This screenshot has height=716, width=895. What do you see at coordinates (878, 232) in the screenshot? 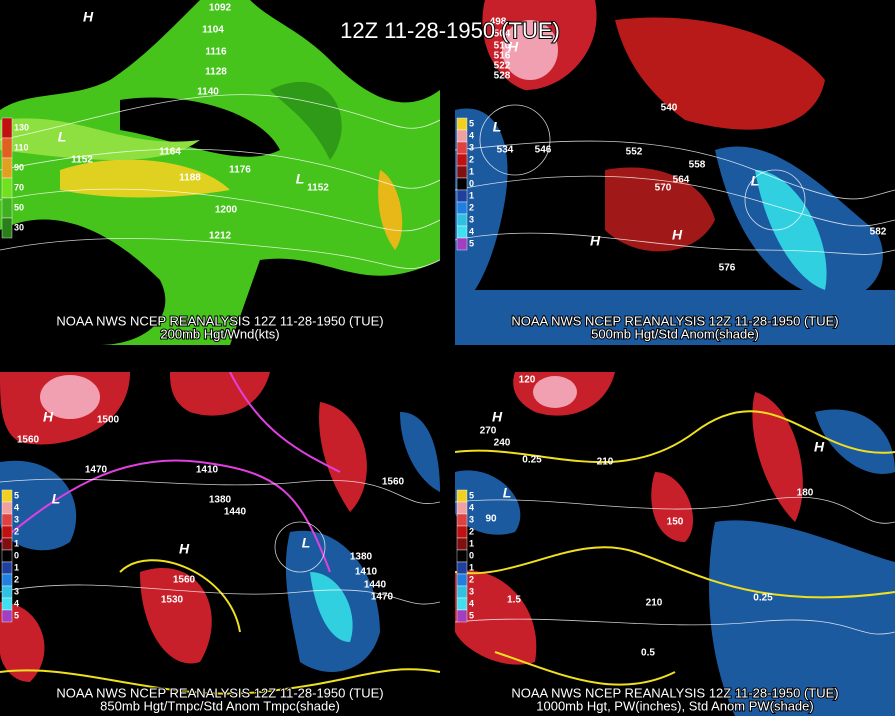
I see `contour-label: 582` at bounding box center [878, 232].